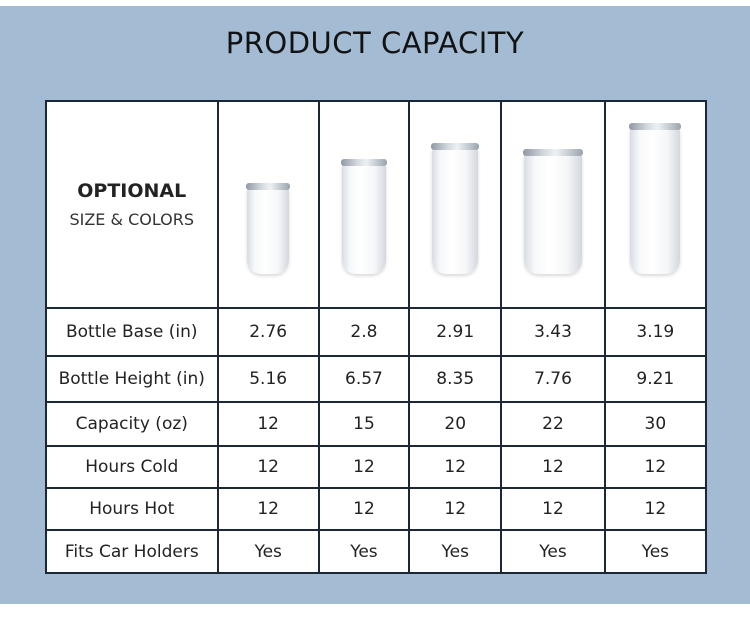  I want to click on table-row: Fits Car Holders Yes Yes Yes Yes Yes, so click(376, 551).